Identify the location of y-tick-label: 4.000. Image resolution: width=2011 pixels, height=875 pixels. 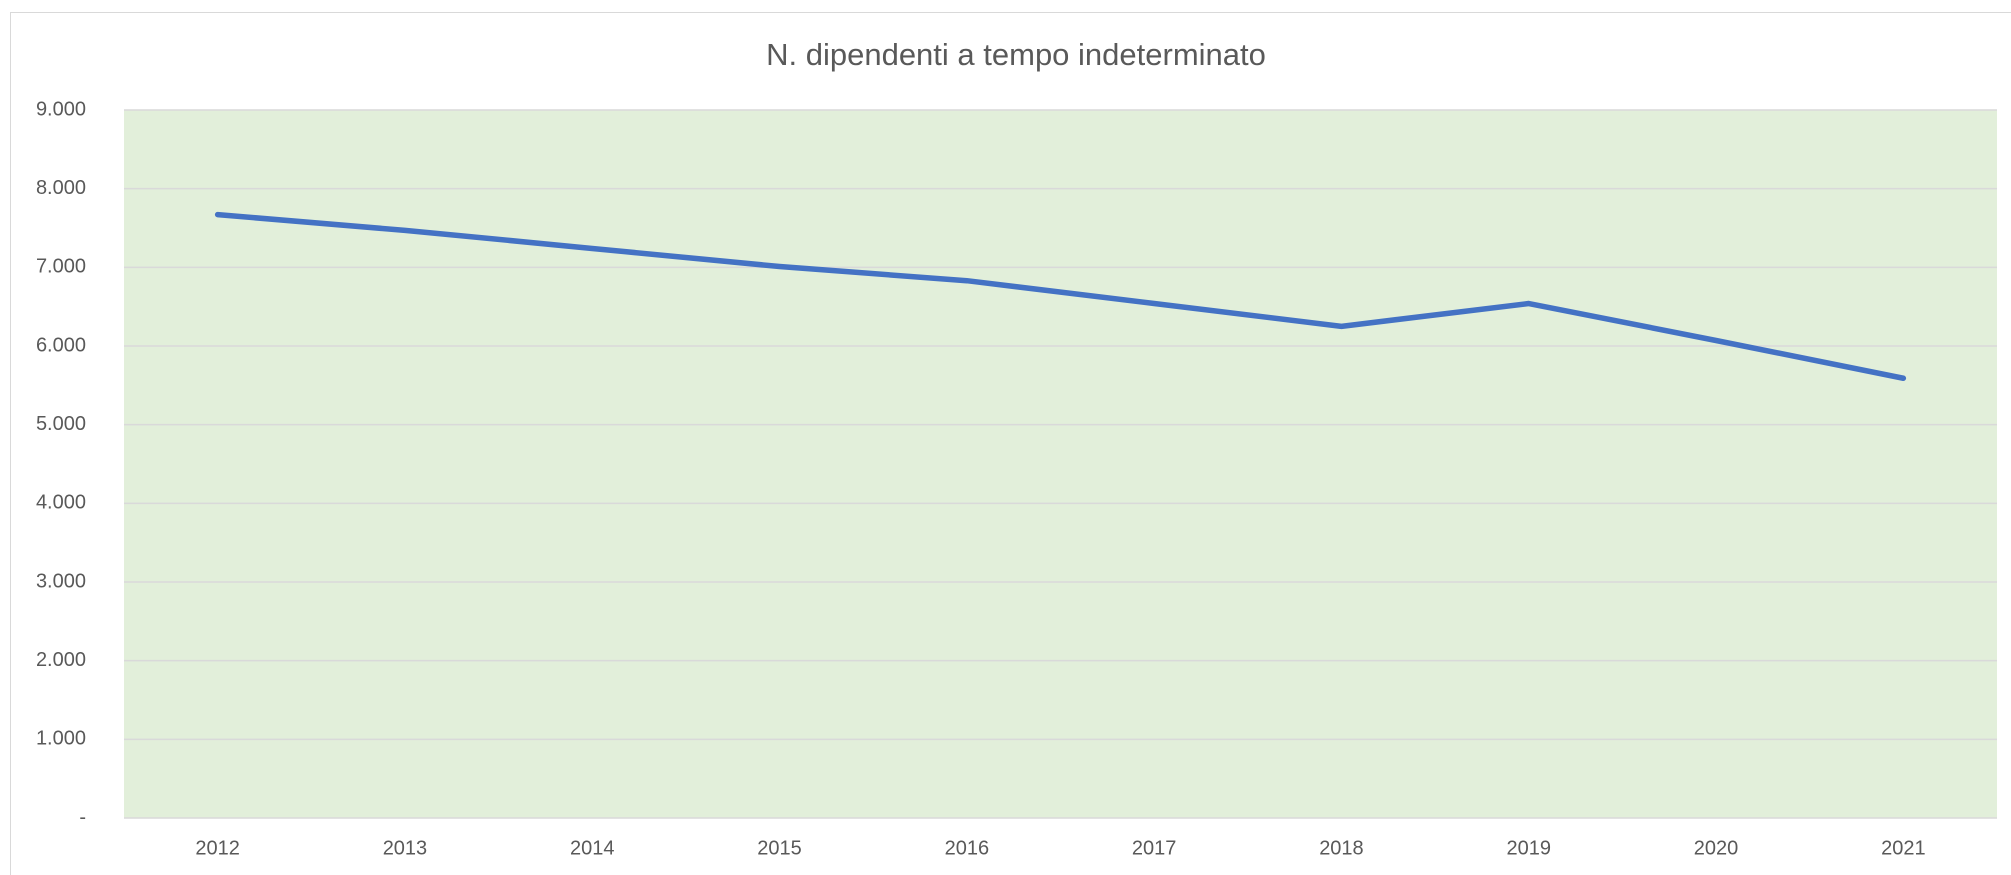
(61, 503).